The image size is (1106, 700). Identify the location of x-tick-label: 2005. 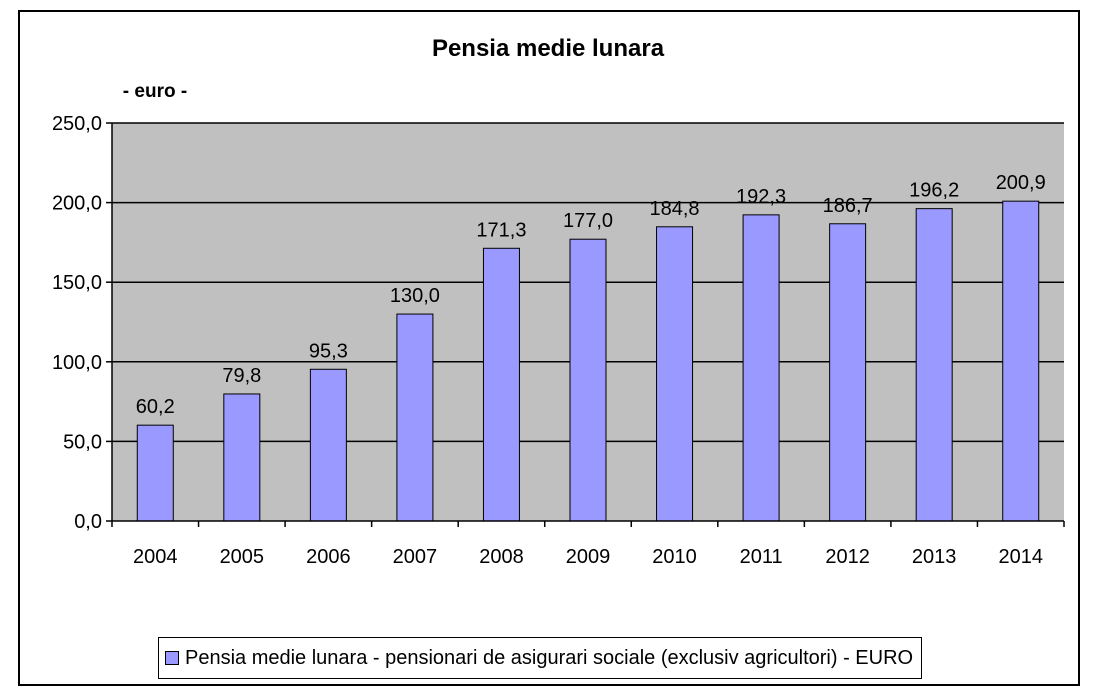
(242, 557).